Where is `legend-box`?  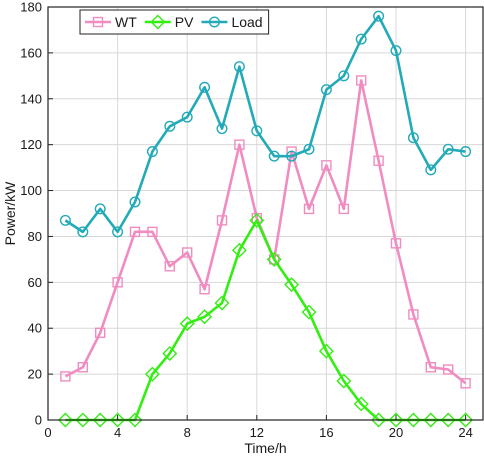
legend-box is located at coordinates (174, 22).